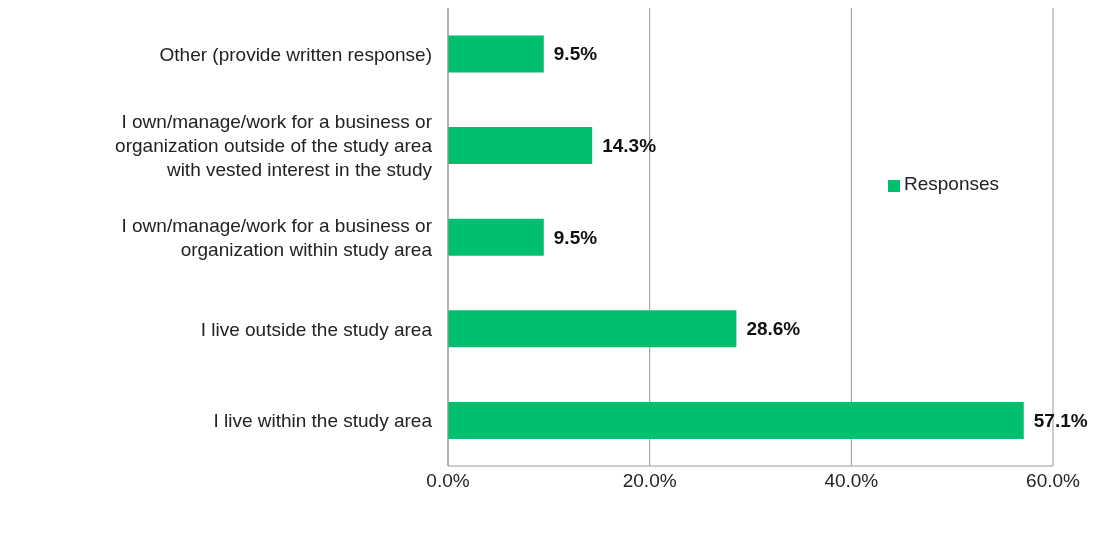 The width and height of the screenshot is (1103, 546). I want to click on y-tick-label: I live outside the study area, so click(316, 329).